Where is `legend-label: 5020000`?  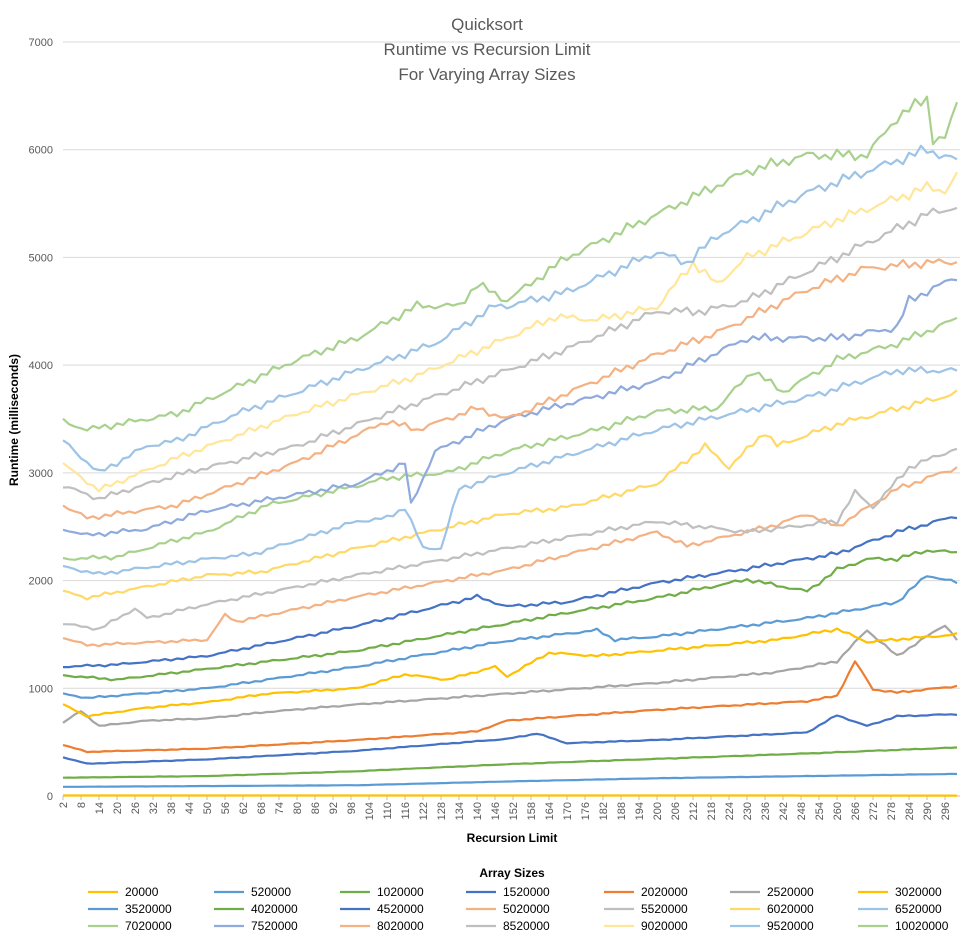 legend-label: 5020000 is located at coordinates (526, 909).